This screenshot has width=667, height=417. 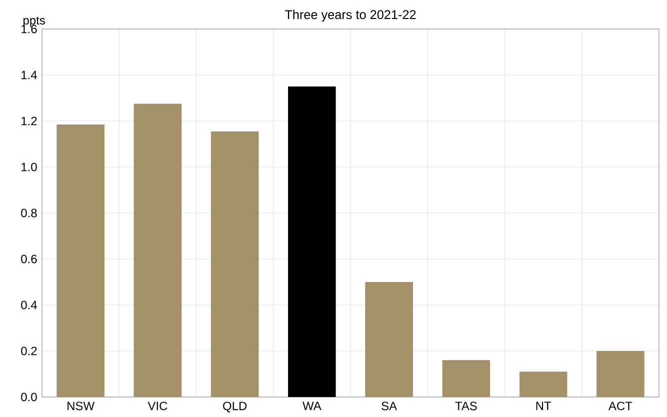 What do you see at coordinates (466, 406) in the screenshot?
I see `x-tick-label: TAS` at bounding box center [466, 406].